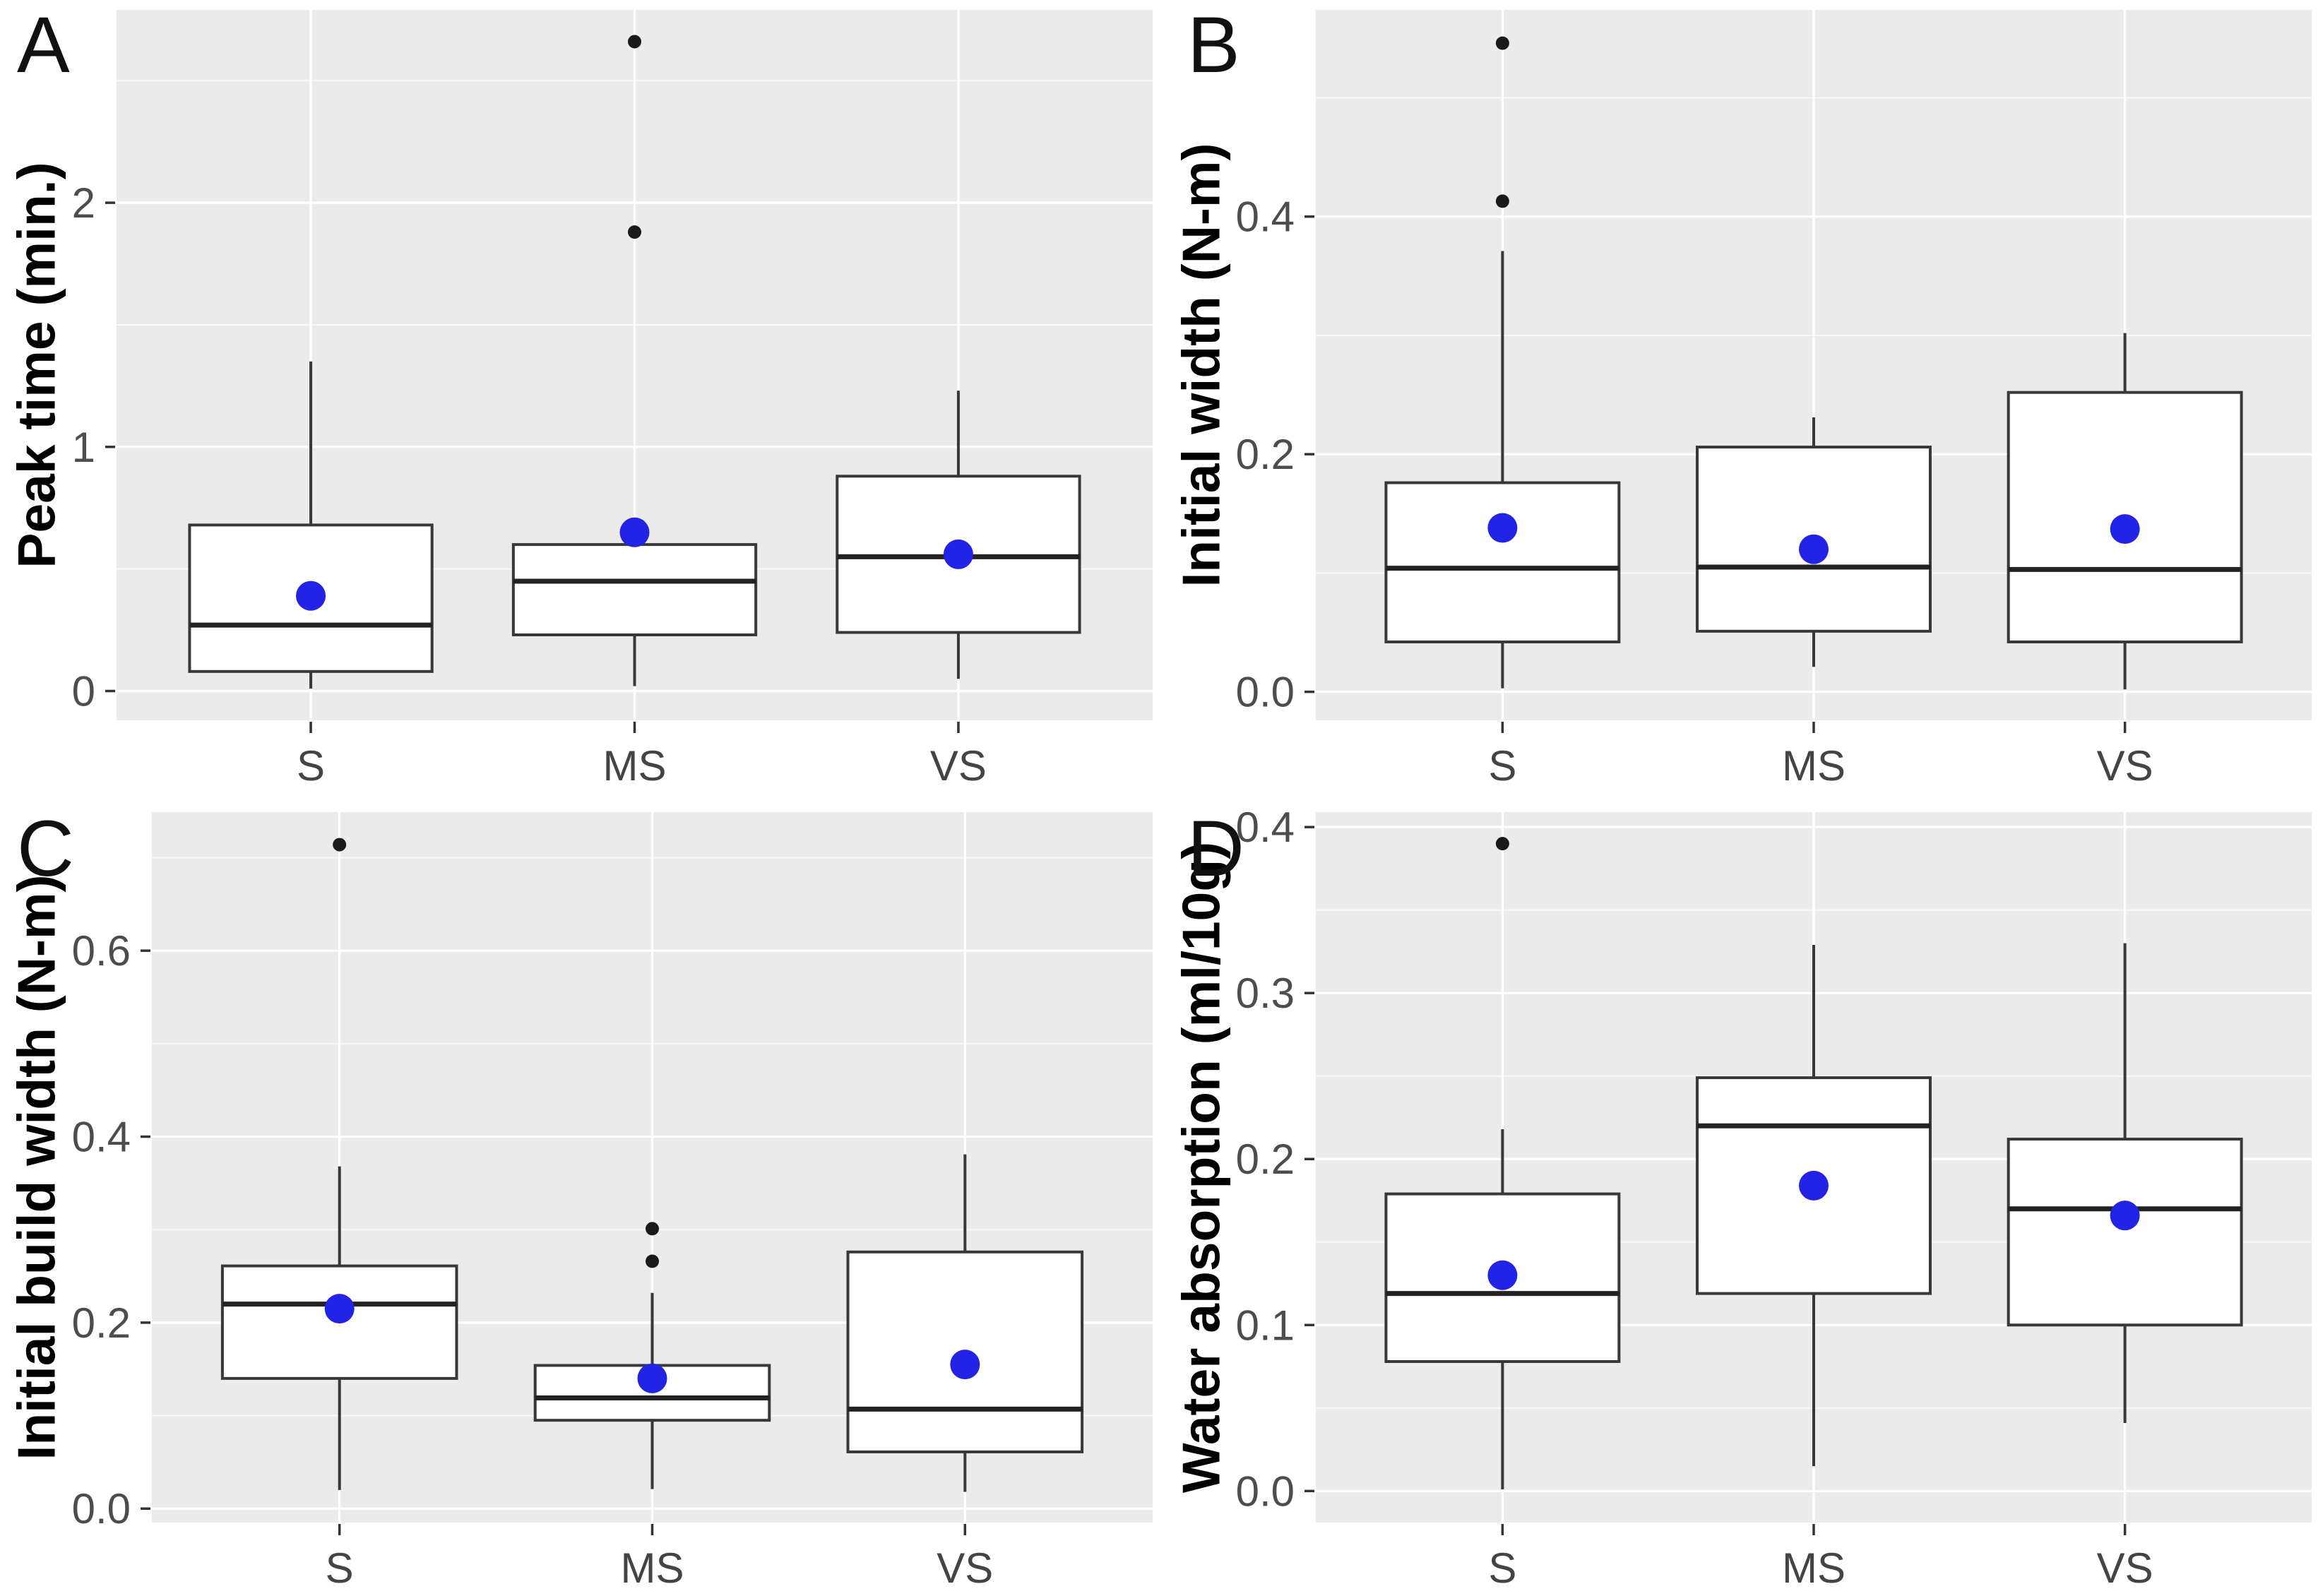 Image resolution: width=2318 pixels, height=1596 pixels. I want to click on y-tick-label: 0.3, so click(1265, 994).